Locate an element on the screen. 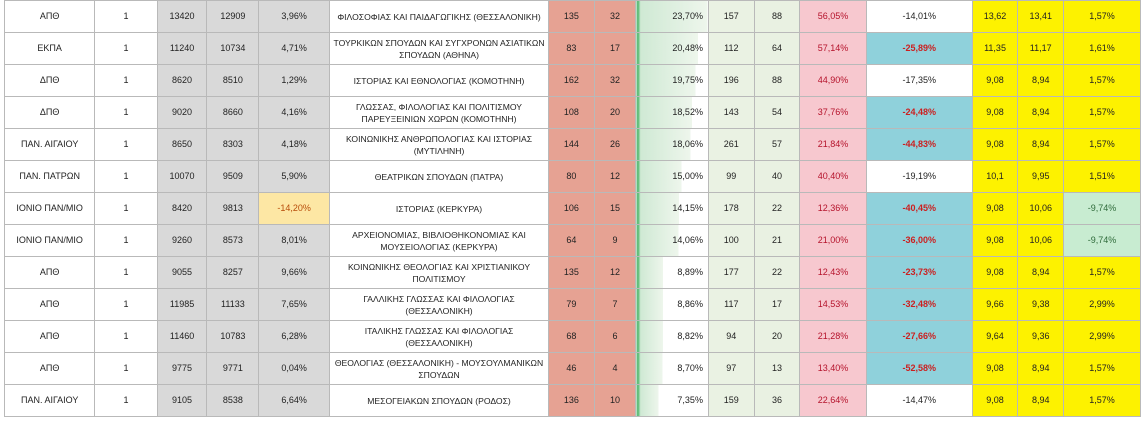  base-2018-cell: 8660 is located at coordinates (233, 112).